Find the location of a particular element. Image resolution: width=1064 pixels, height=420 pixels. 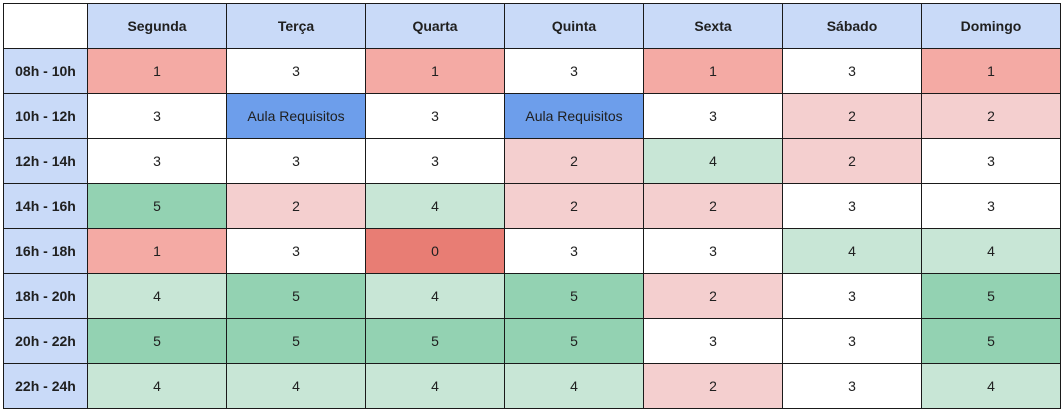

corner-cell is located at coordinates (45, 26).